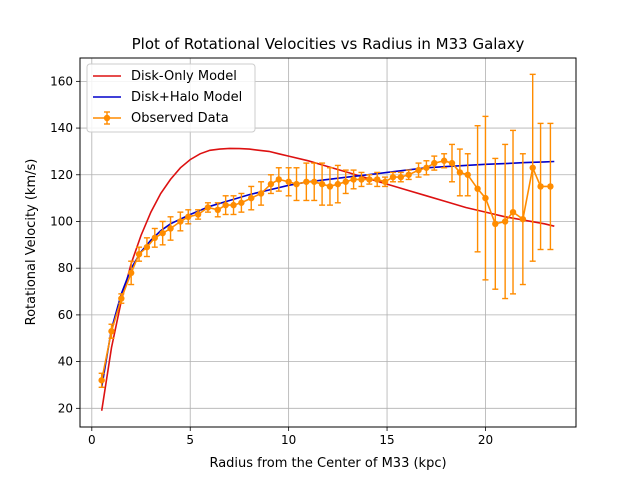  I want to click on x-tick-label: 15, so click(386, 440).